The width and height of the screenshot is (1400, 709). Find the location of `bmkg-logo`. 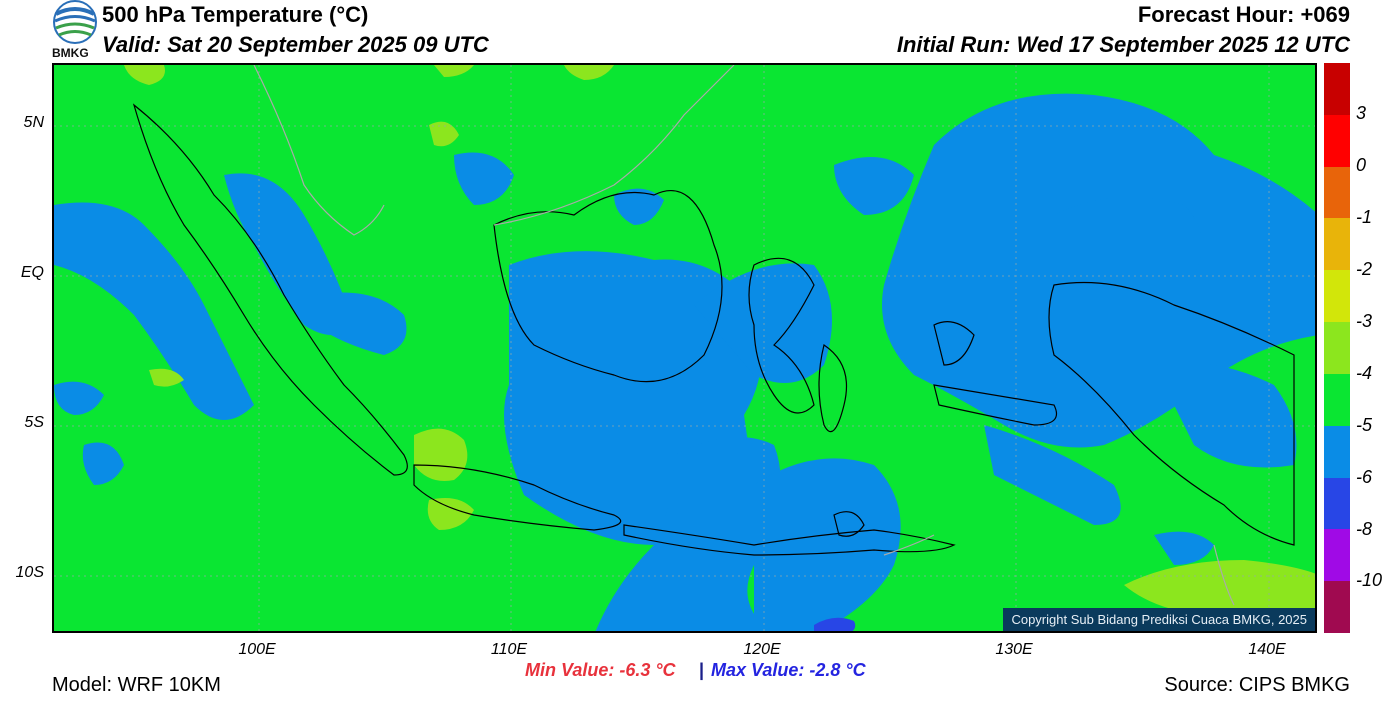

bmkg-logo is located at coordinates (75, 30).